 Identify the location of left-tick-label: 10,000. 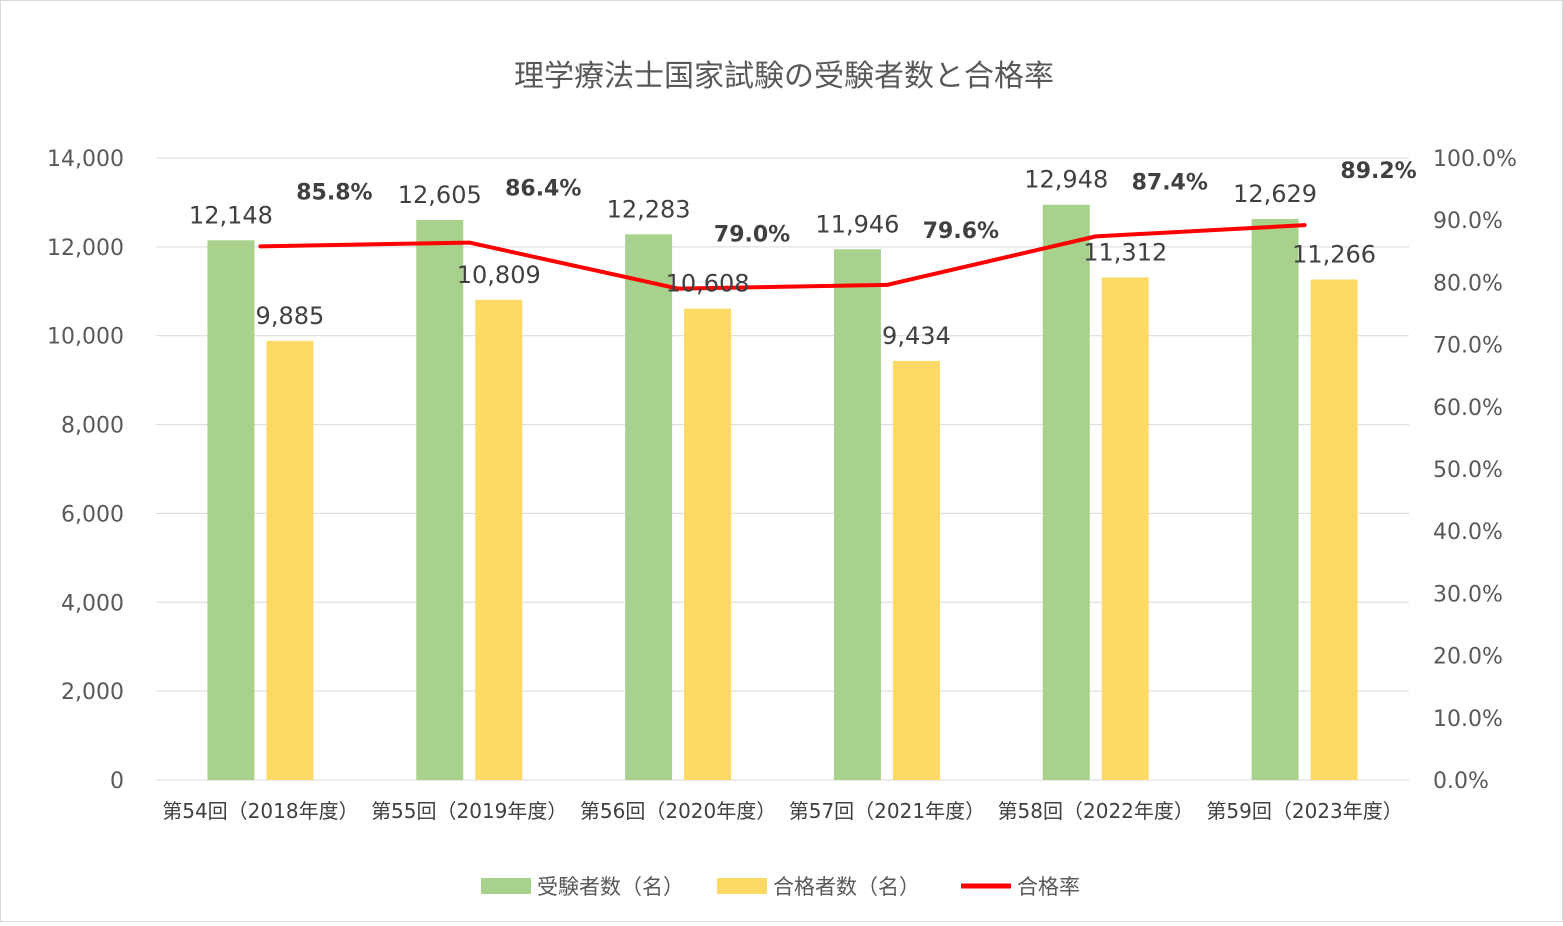
(85, 337).